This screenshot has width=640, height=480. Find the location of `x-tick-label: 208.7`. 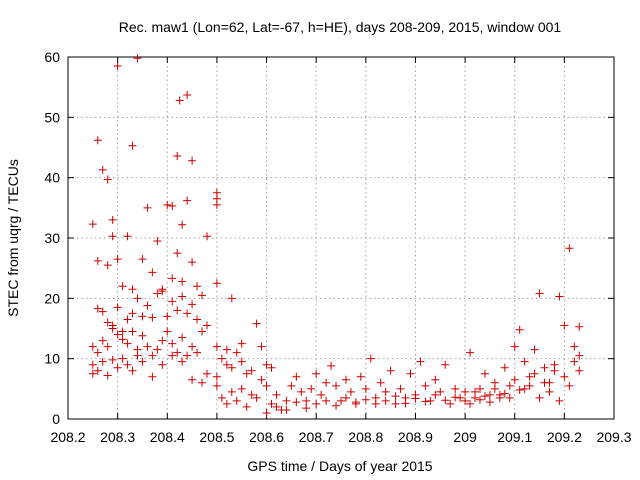

x-tick-label: 208.7 is located at coordinates (316, 437).